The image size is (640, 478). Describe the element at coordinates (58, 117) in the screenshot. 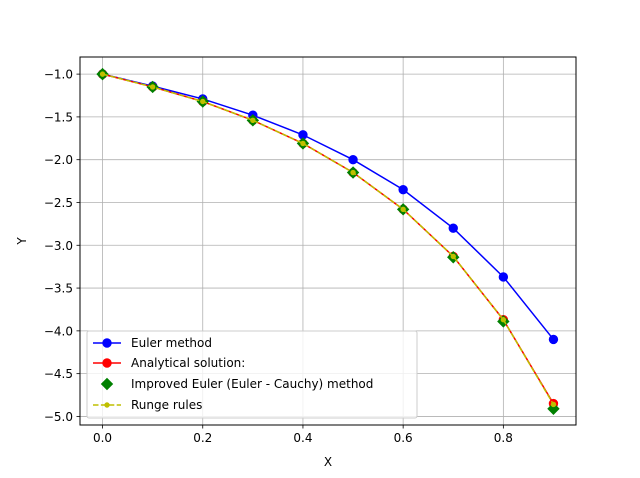

I see `y-tick-label: −1.5` at that location.